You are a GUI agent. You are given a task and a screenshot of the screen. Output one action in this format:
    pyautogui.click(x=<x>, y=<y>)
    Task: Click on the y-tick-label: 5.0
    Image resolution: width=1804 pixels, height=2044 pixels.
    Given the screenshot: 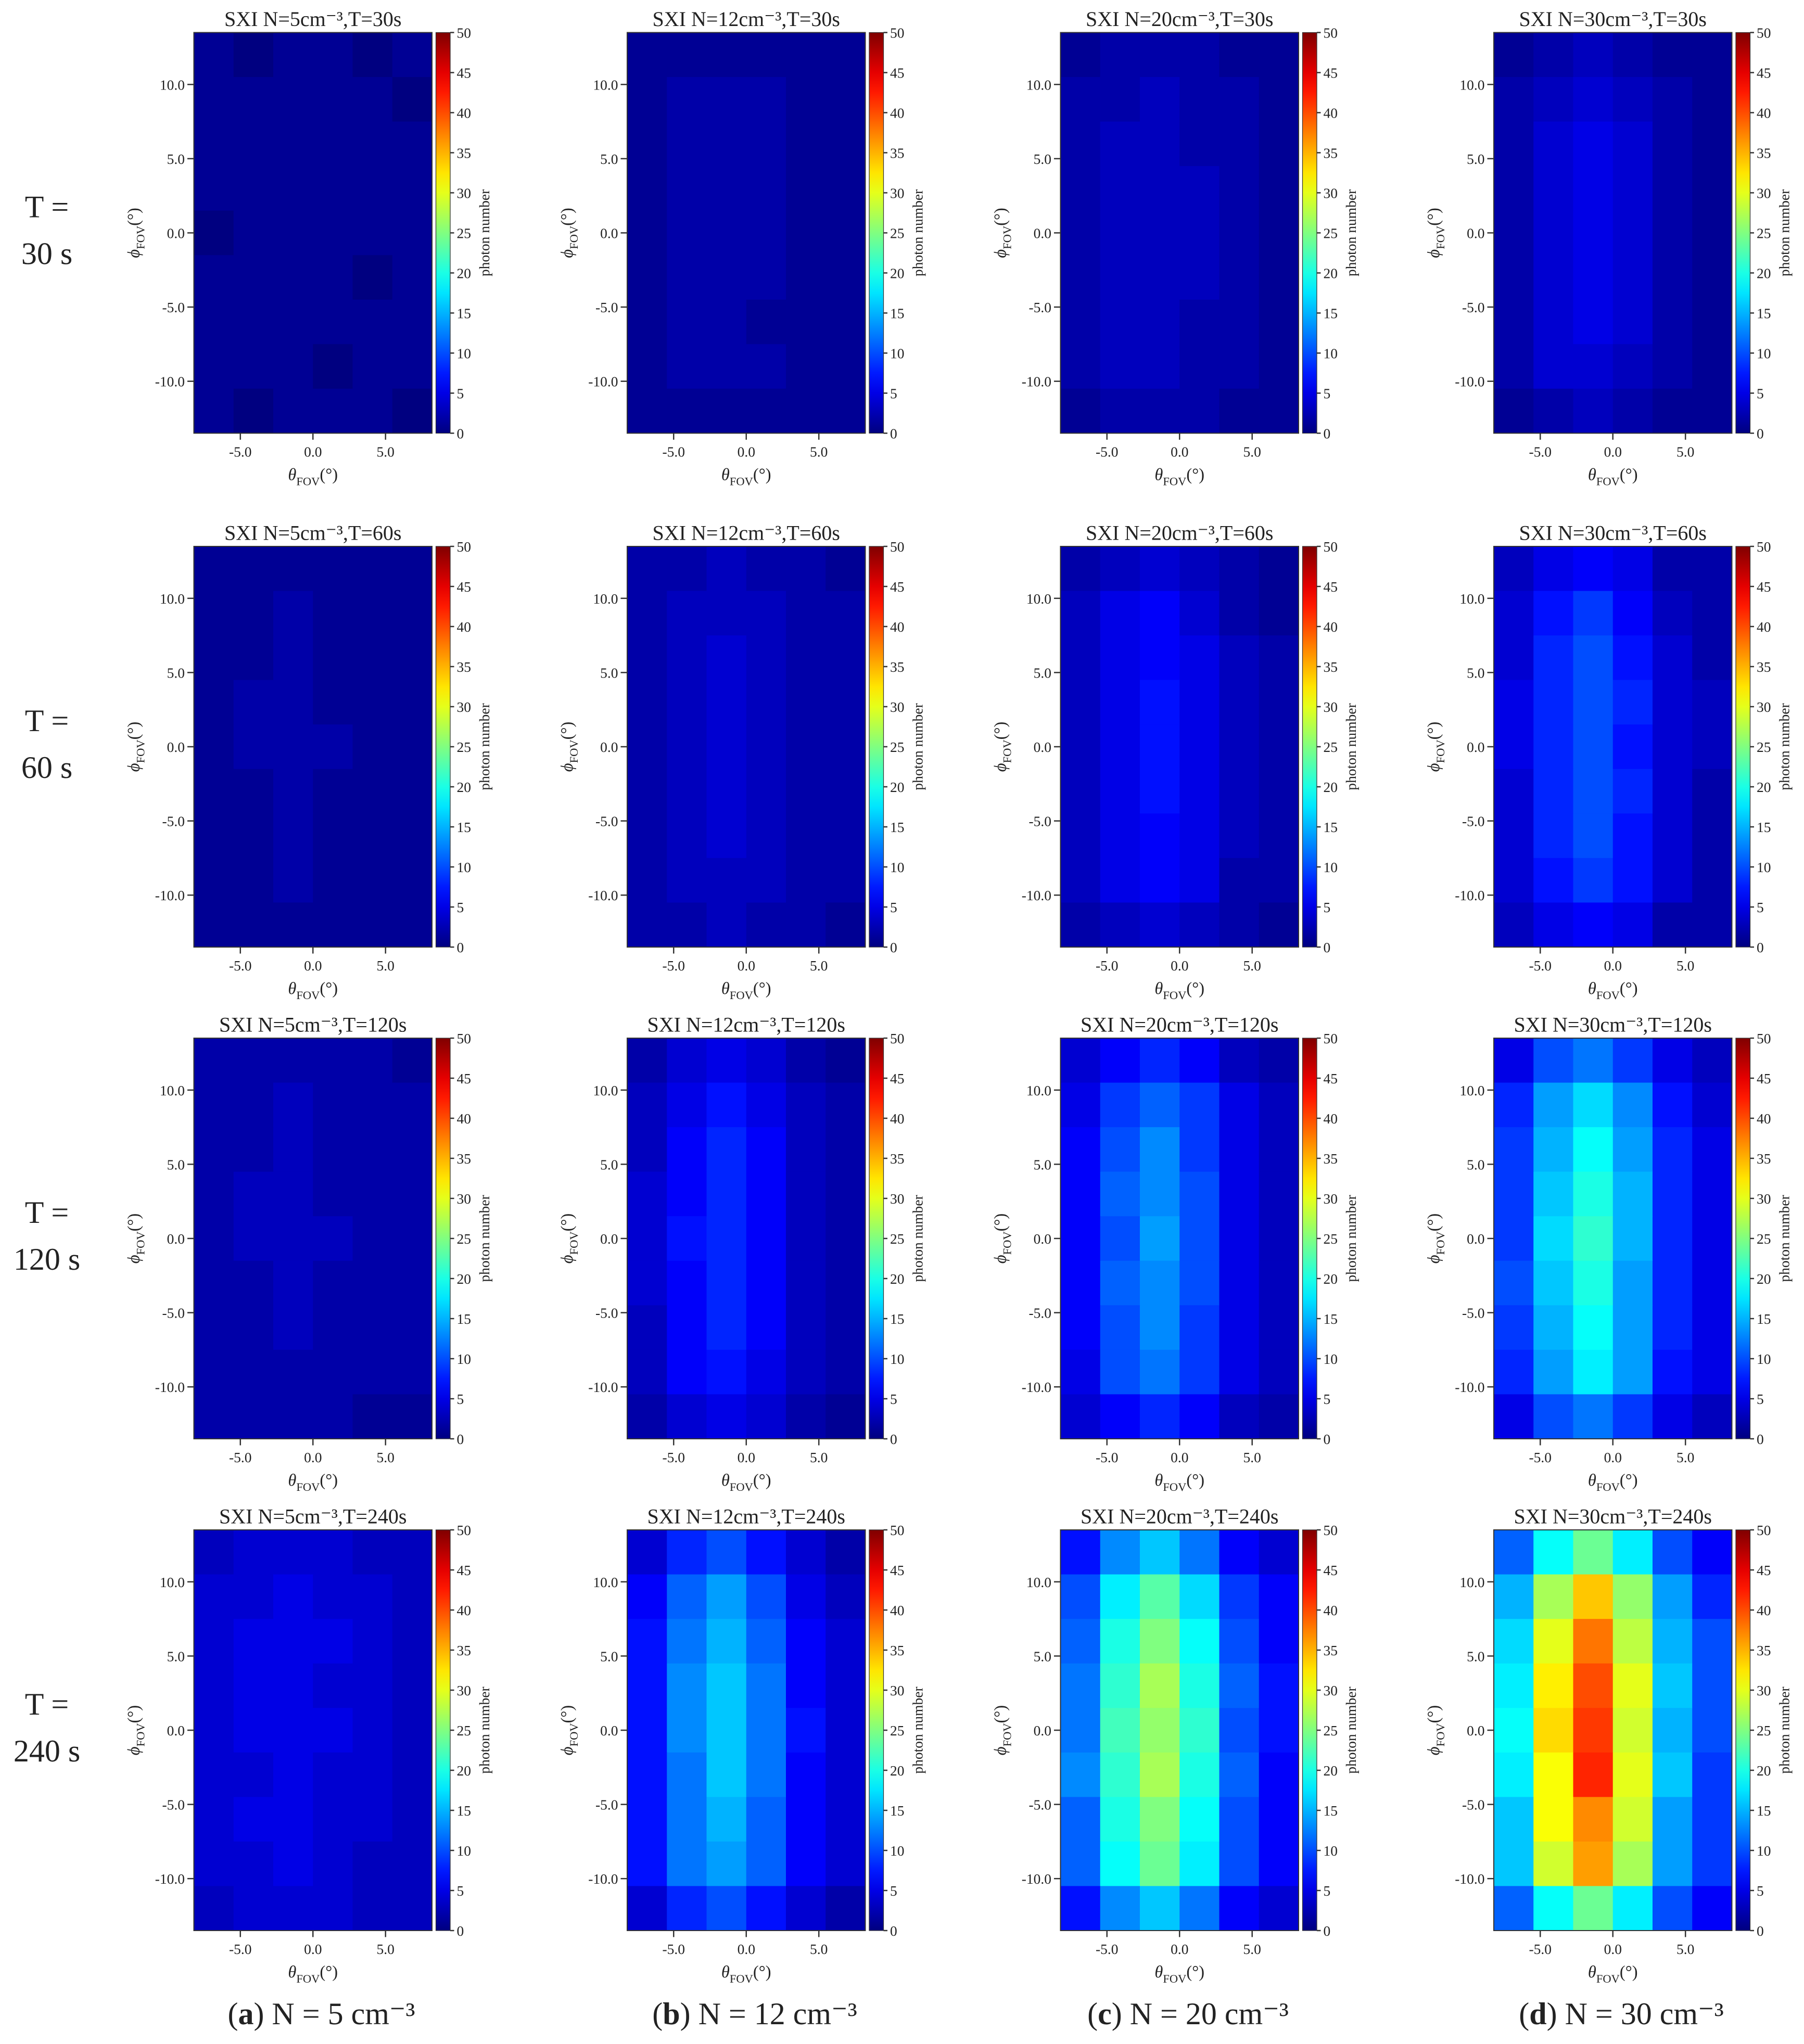 What is the action you would take?
    pyautogui.click(x=1476, y=159)
    